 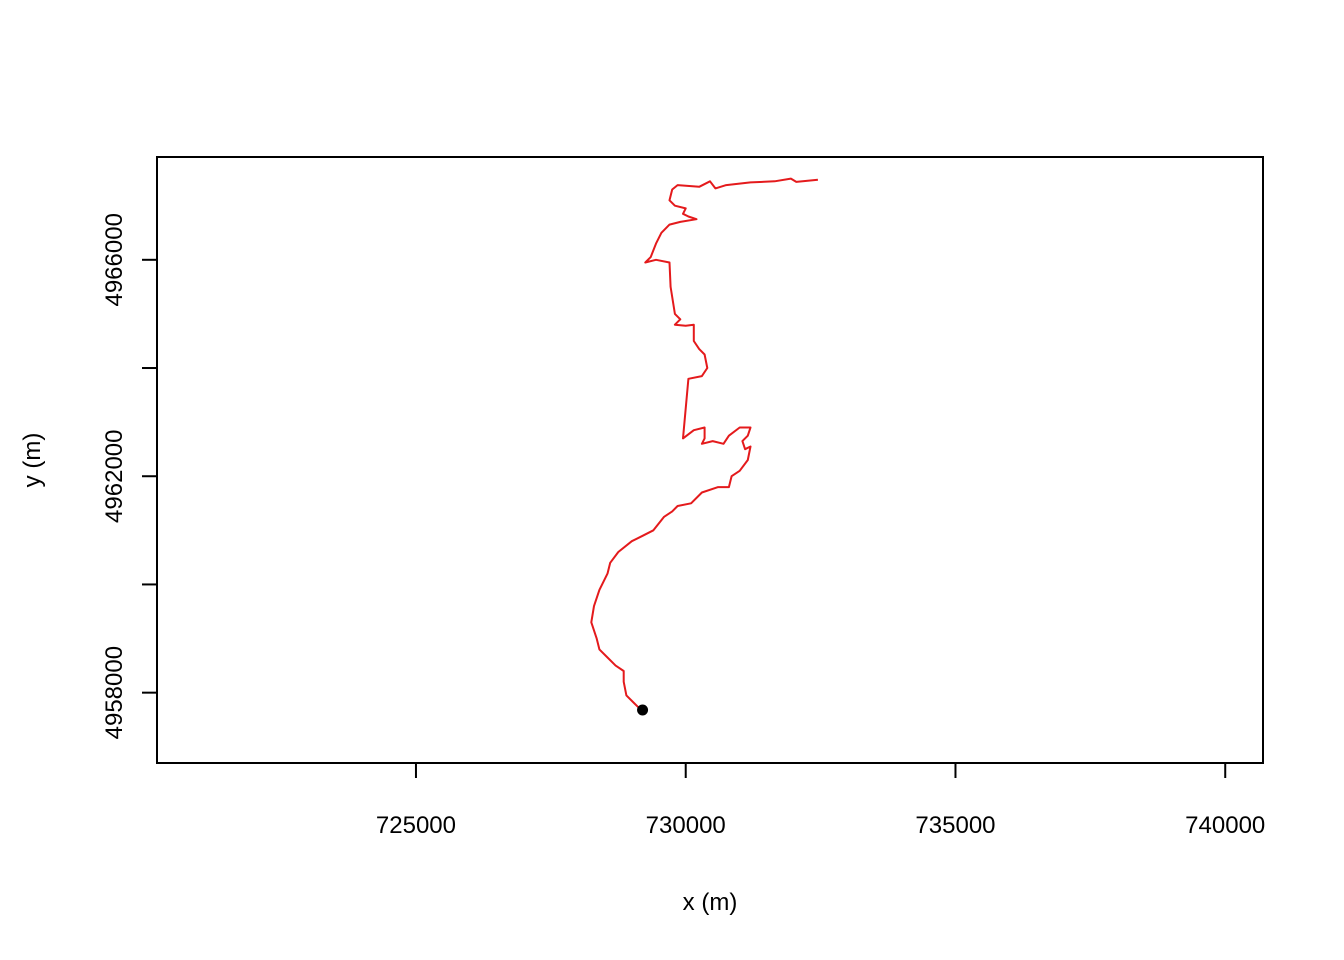 What do you see at coordinates (955, 825) in the screenshot?
I see `x-tick-label: 735000` at bounding box center [955, 825].